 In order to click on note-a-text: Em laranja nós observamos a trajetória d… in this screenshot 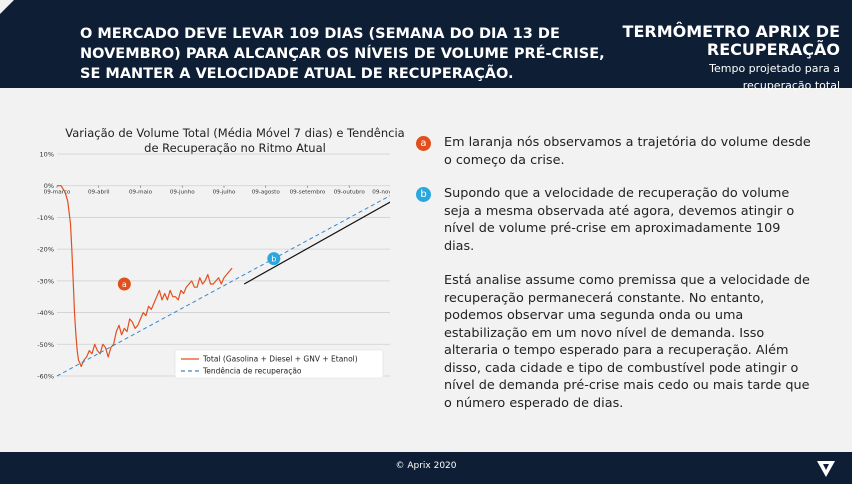, I will do `click(627, 151)`.